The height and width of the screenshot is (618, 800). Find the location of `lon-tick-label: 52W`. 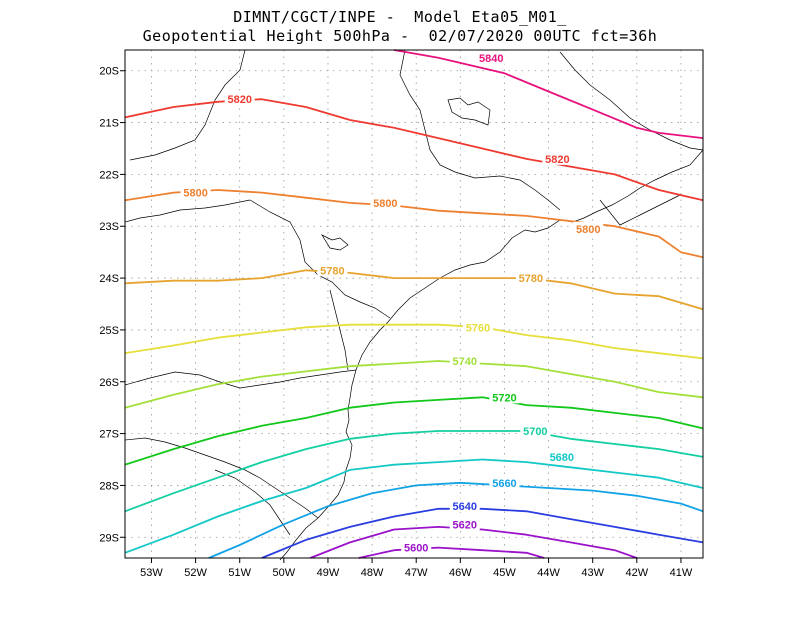

lon-tick-label: 52W is located at coordinates (195, 573).